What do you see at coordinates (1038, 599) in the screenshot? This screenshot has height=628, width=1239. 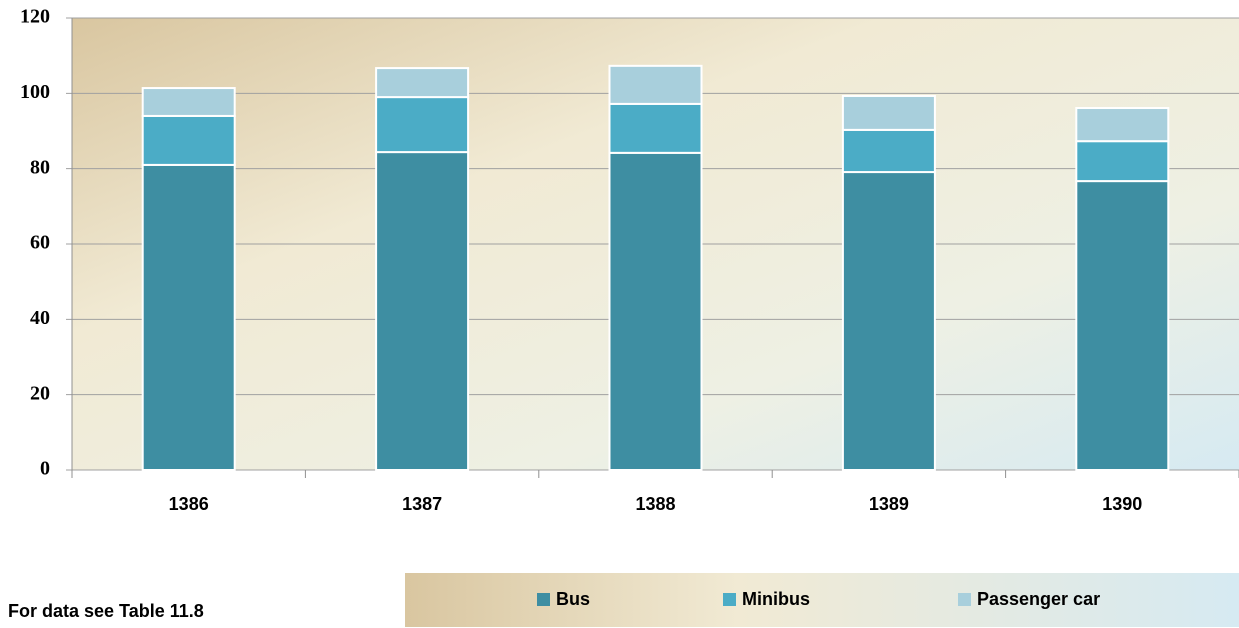 I see `legend-label: Passenger car` at bounding box center [1038, 599].